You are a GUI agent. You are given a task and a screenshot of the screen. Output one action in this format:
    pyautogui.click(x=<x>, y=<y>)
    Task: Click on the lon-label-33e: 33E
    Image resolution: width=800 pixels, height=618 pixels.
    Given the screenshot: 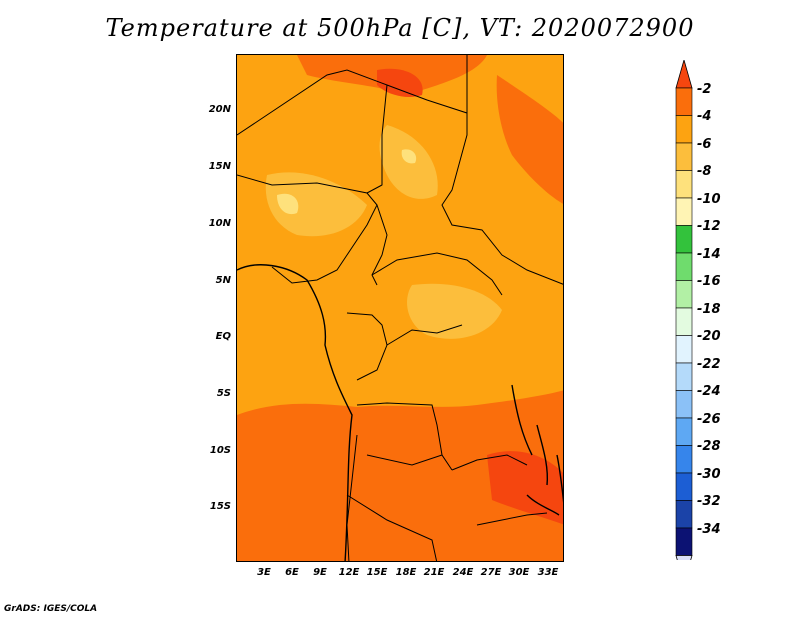 What is the action you would take?
    pyautogui.click(x=548, y=572)
    